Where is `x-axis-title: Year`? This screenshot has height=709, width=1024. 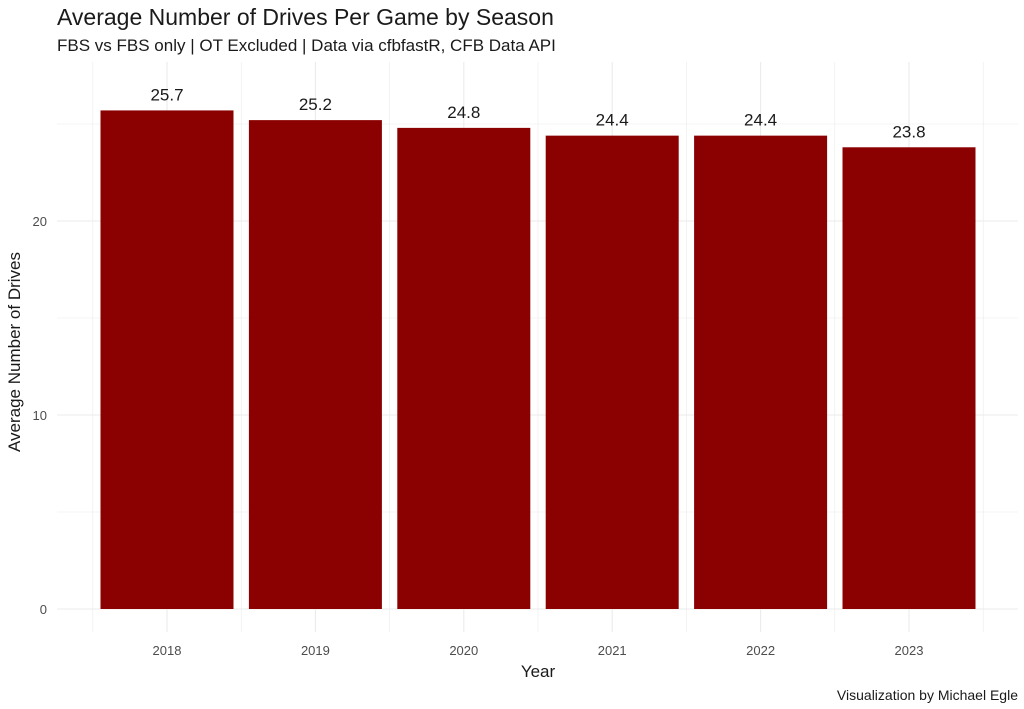 x-axis-title: Year is located at coordinates (538, 671).